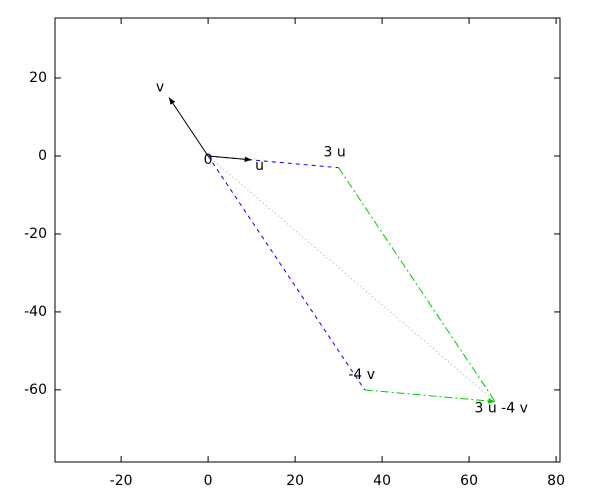 The height and width of the screenshot is (500, 600). What do you see at coordinates (35, 234) in the screenshot?
I see `y-tick-label: -20` at bounding box center [35, 234].